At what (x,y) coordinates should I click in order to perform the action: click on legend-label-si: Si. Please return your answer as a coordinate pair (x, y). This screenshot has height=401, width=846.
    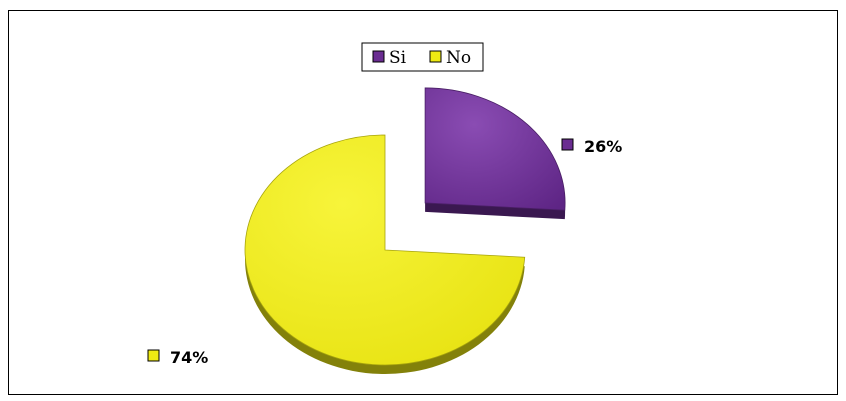
    Looking at the image, I should click on (398, 58).